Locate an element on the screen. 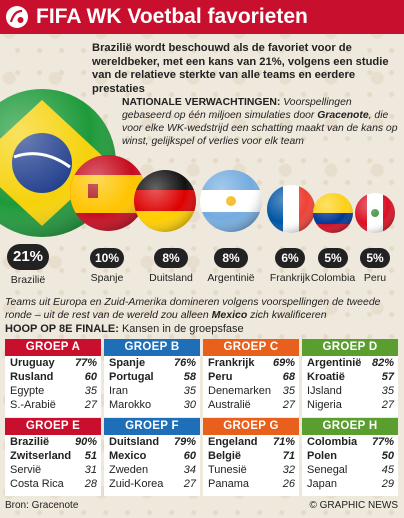  team-name: Duitsland is located at coordinates (134, 442).